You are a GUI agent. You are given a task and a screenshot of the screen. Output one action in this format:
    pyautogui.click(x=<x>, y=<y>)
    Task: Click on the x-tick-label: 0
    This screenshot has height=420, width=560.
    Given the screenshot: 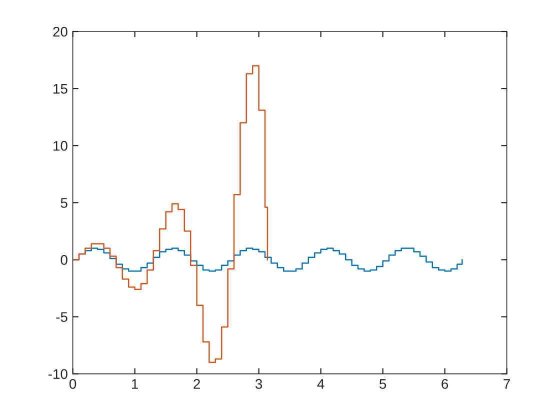 What is the action you would take?
    pyautogui.click(x=72, y=384)
    